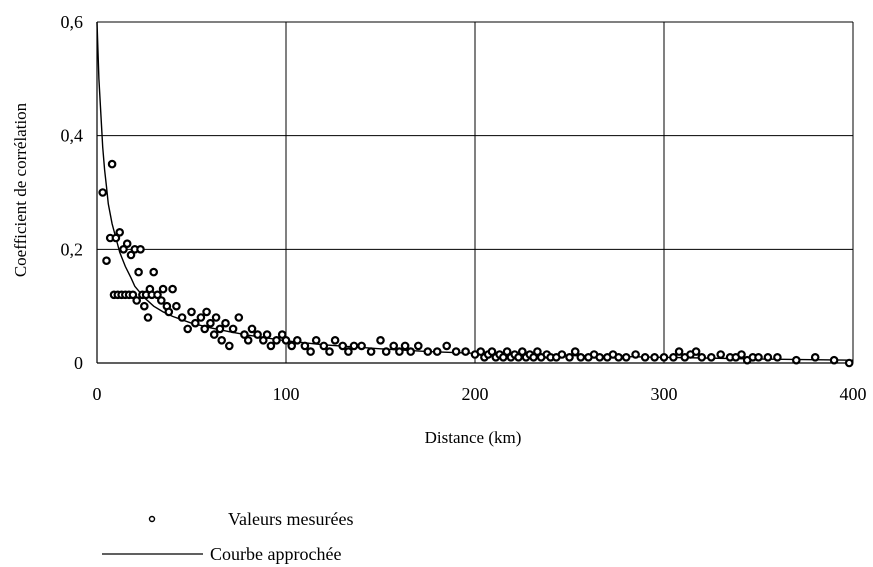  Describe the element at coordinates (72, 22) in the screenshot. I see `y-tick-label: 0,6` at that location.